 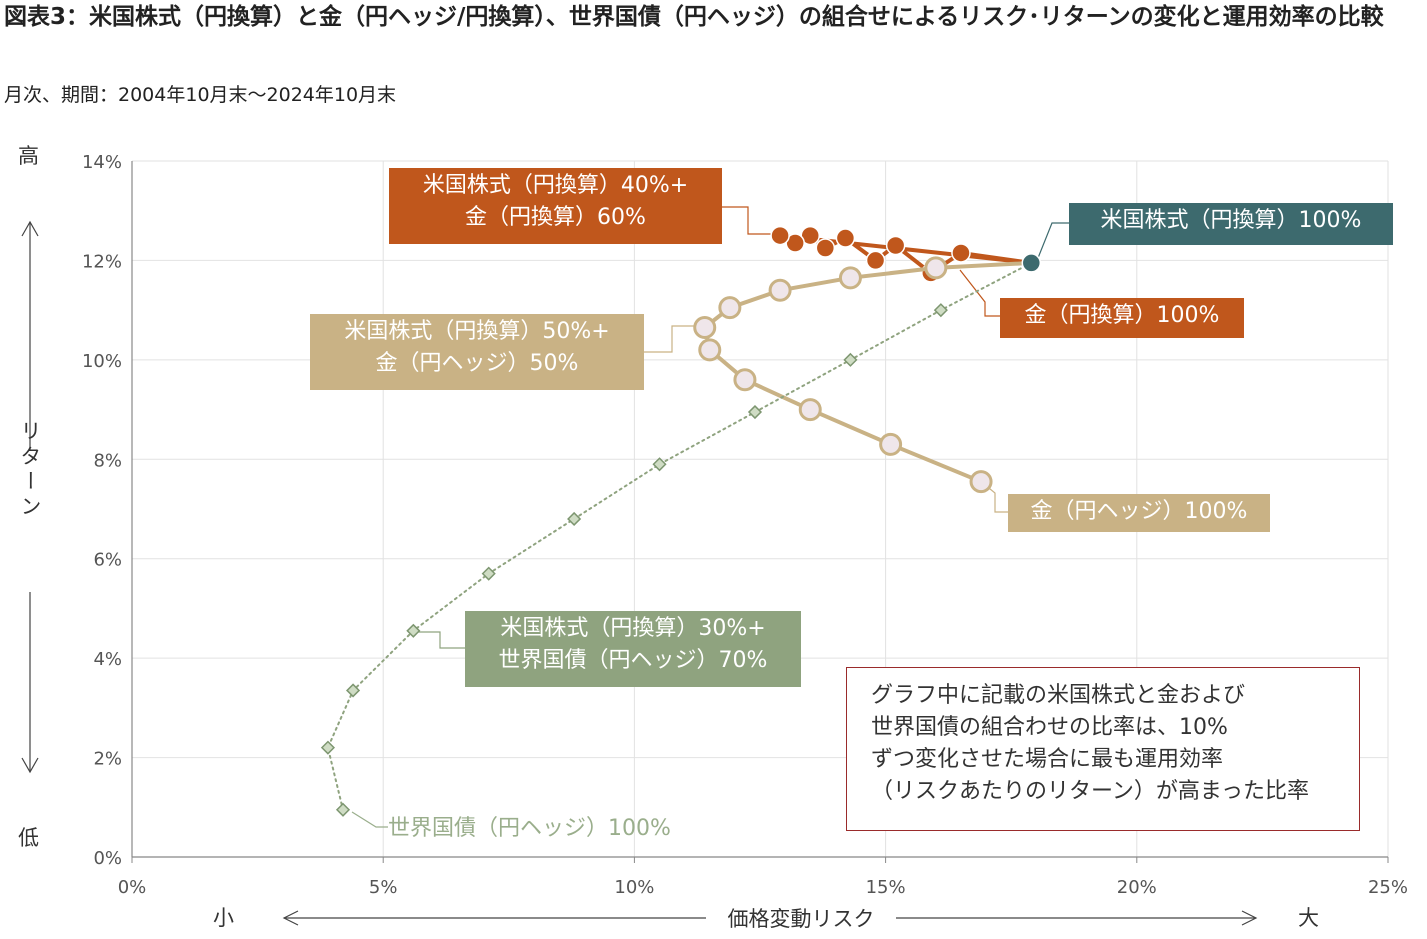 What do you see at coordinates (200, 95) in the screenshot?
I see `chart-subtitle: 月次、期間：2004年10月末～2024年10月末` at bounding box center [200, 95].